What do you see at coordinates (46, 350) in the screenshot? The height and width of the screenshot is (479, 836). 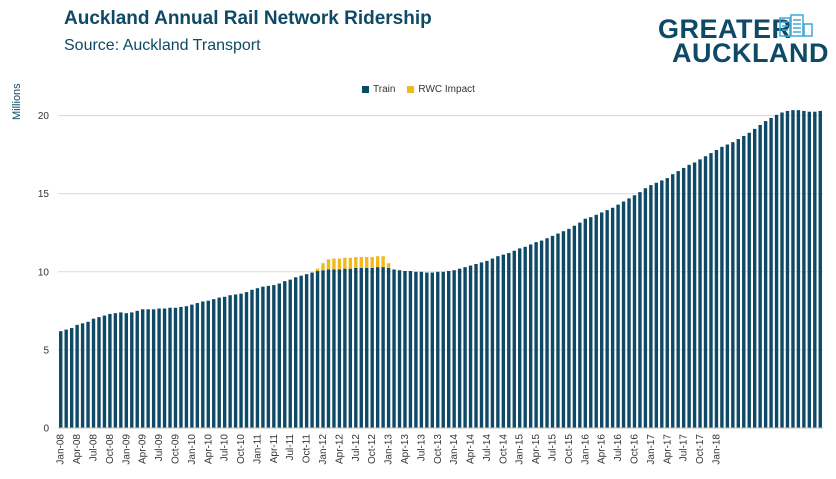 I see `y-tick-label: 5` at bounding box center [46, 350].